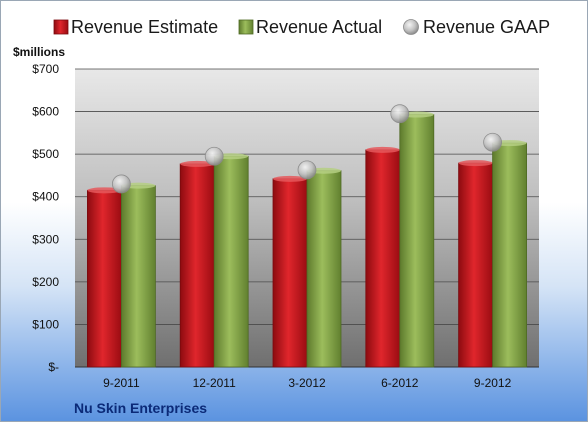 This screenshot has width=588, height=422. Describe the element at coordinates (214, 383) in the screenshot. I see `x-tick-label: 12-2011` at that location.